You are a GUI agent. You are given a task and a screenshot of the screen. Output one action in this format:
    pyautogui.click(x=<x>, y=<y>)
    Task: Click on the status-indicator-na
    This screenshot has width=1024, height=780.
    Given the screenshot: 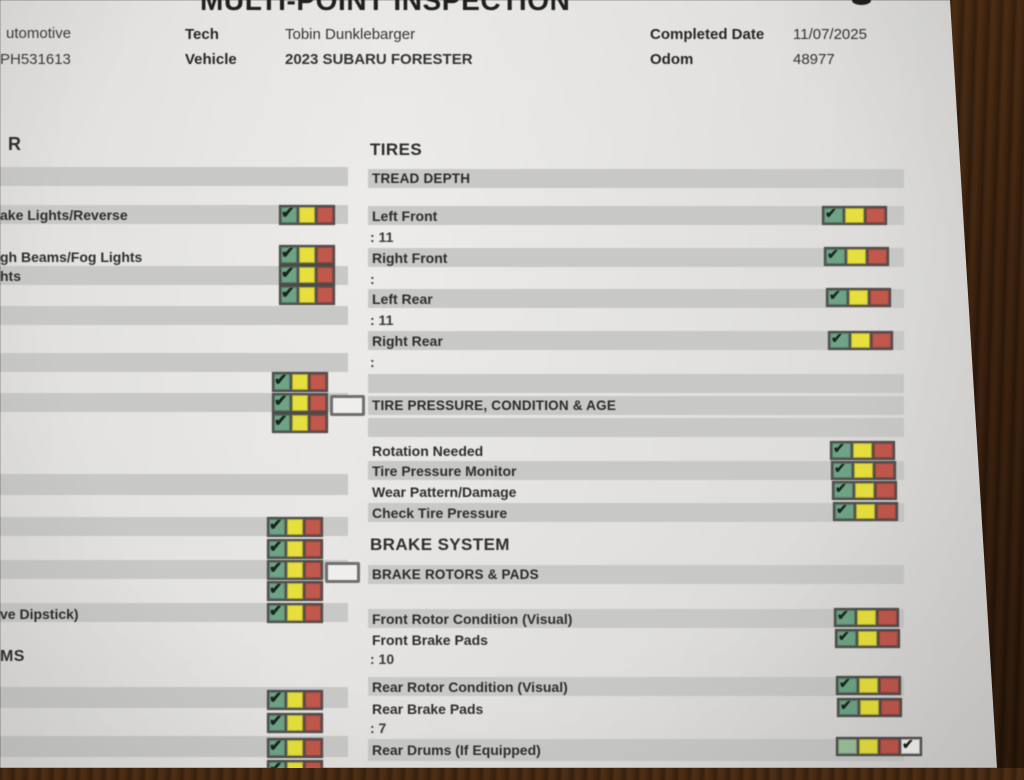 What is the action you would take?
    pyautogui.click(x=879, y=746)
    